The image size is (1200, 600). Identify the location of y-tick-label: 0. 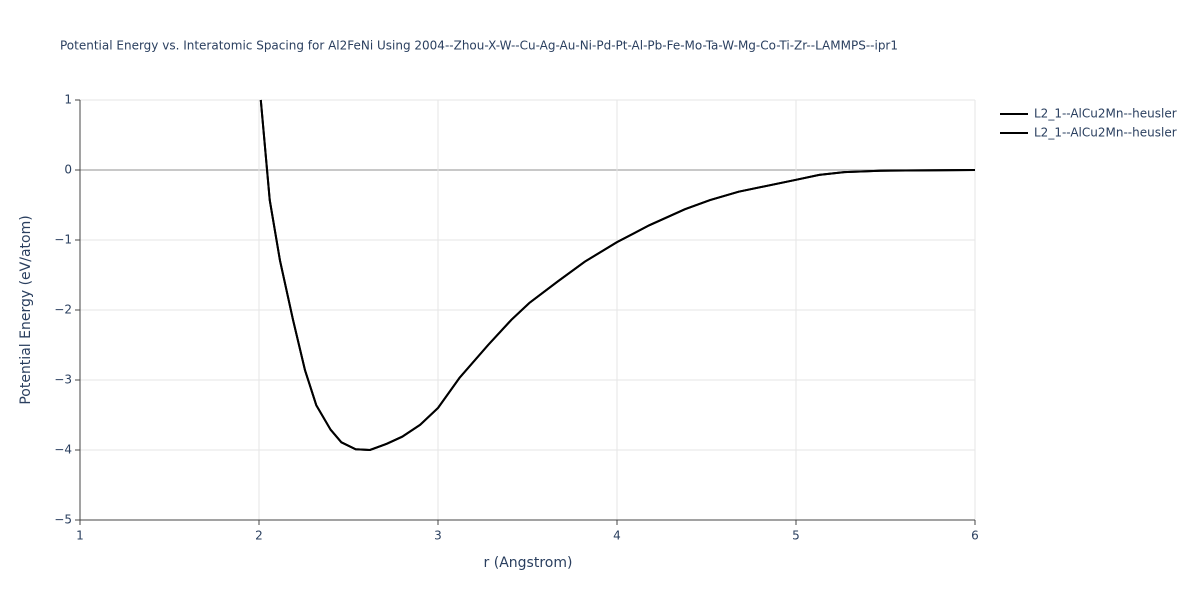
(68, 170).